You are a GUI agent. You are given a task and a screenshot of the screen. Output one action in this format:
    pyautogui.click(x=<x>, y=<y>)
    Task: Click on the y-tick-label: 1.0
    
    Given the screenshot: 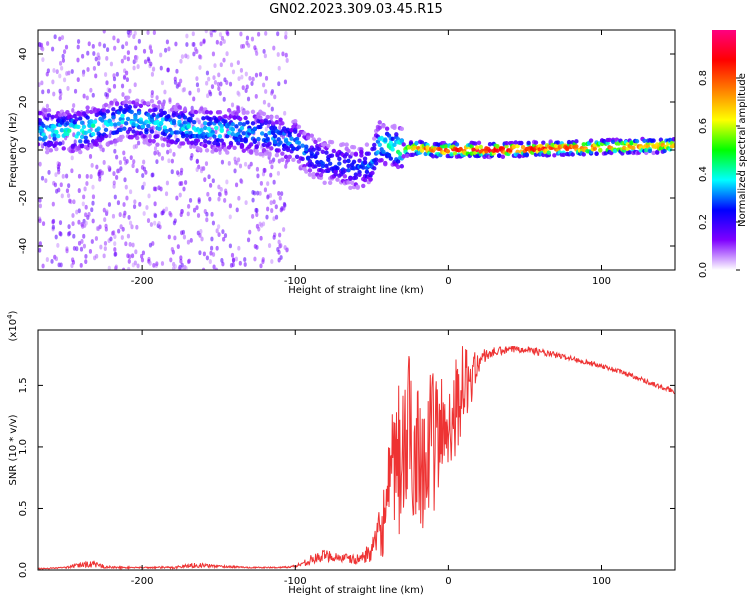 What is the action you would take?
    pyautogui.click(x=23, y=447)
    